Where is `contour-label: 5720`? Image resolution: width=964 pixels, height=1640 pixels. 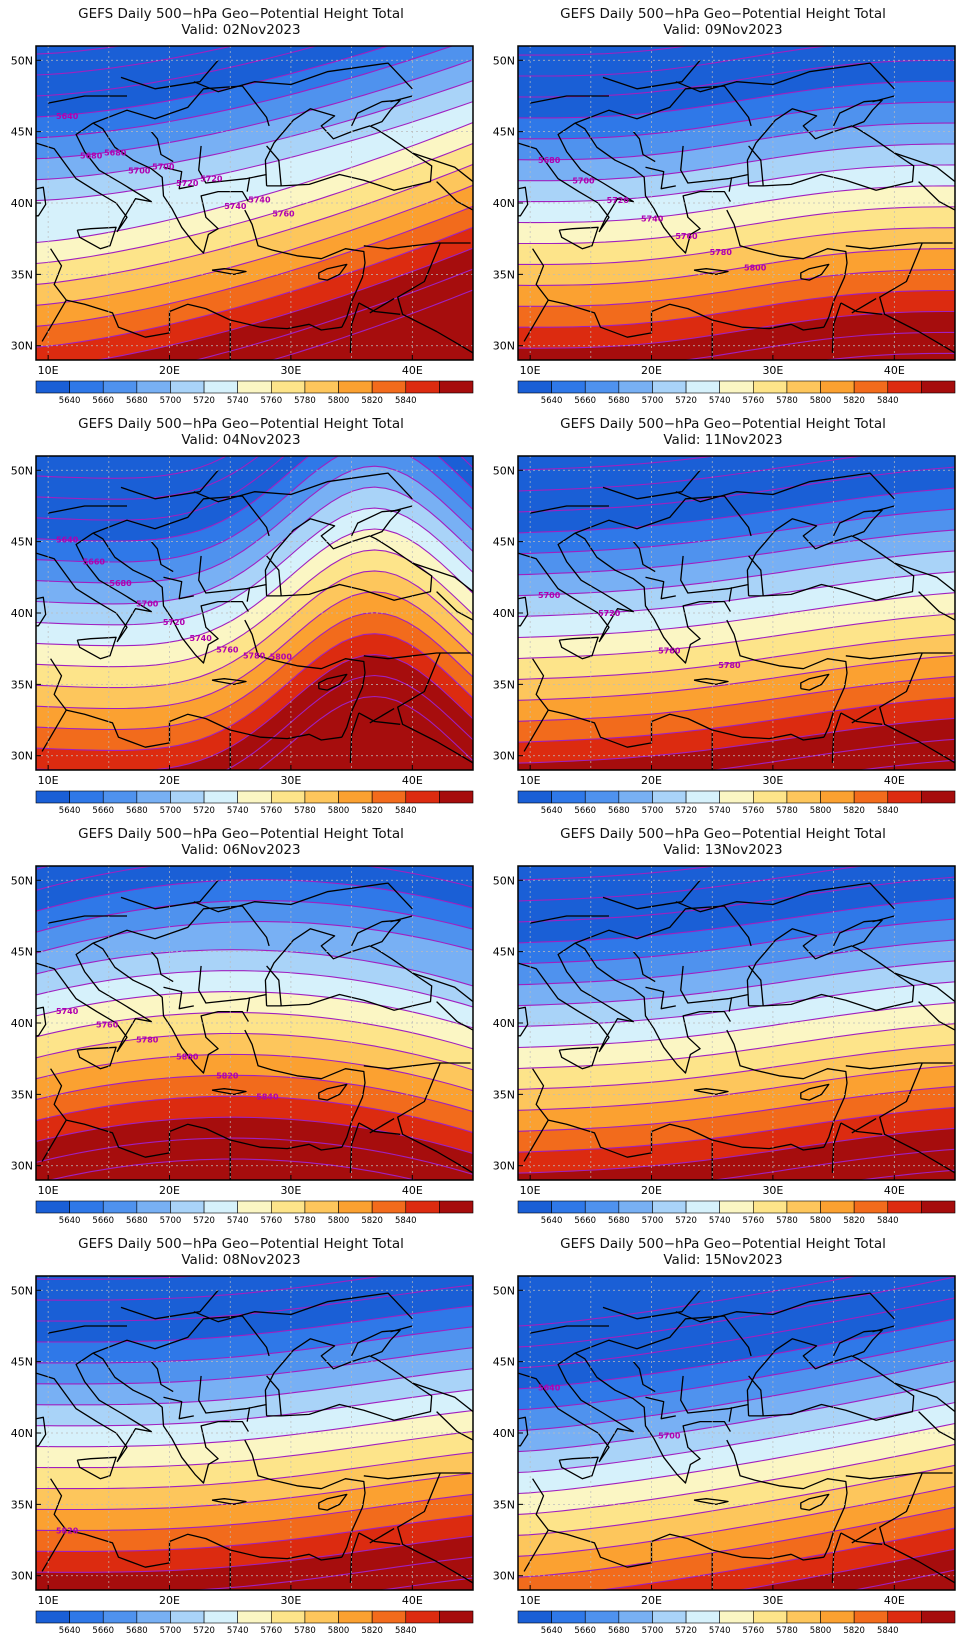
contour-label: 5720 is located at coordinates (609, 613).